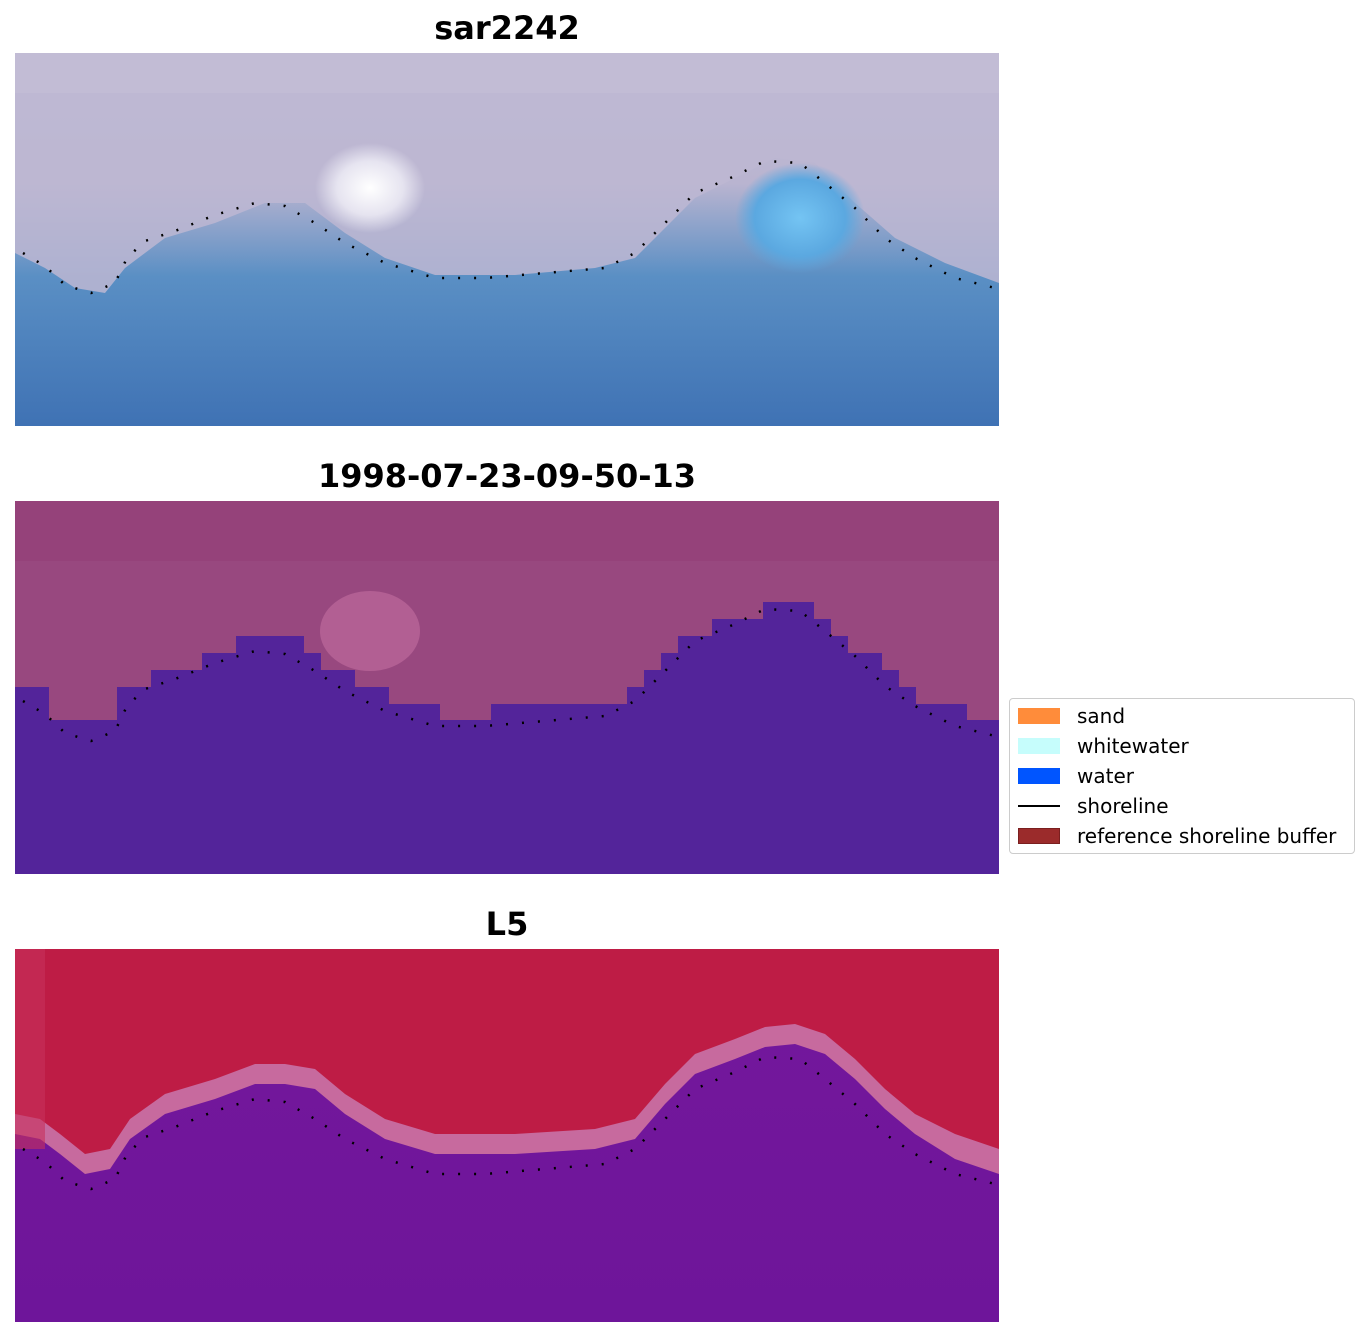  Describe the element at coordinates (1207, 836) in the screenshot. I see `legend-label: reference shoreline buffer` at that location.